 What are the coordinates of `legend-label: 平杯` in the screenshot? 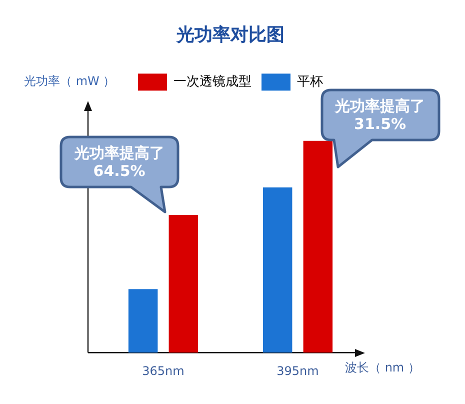 It's located at (310, 82).